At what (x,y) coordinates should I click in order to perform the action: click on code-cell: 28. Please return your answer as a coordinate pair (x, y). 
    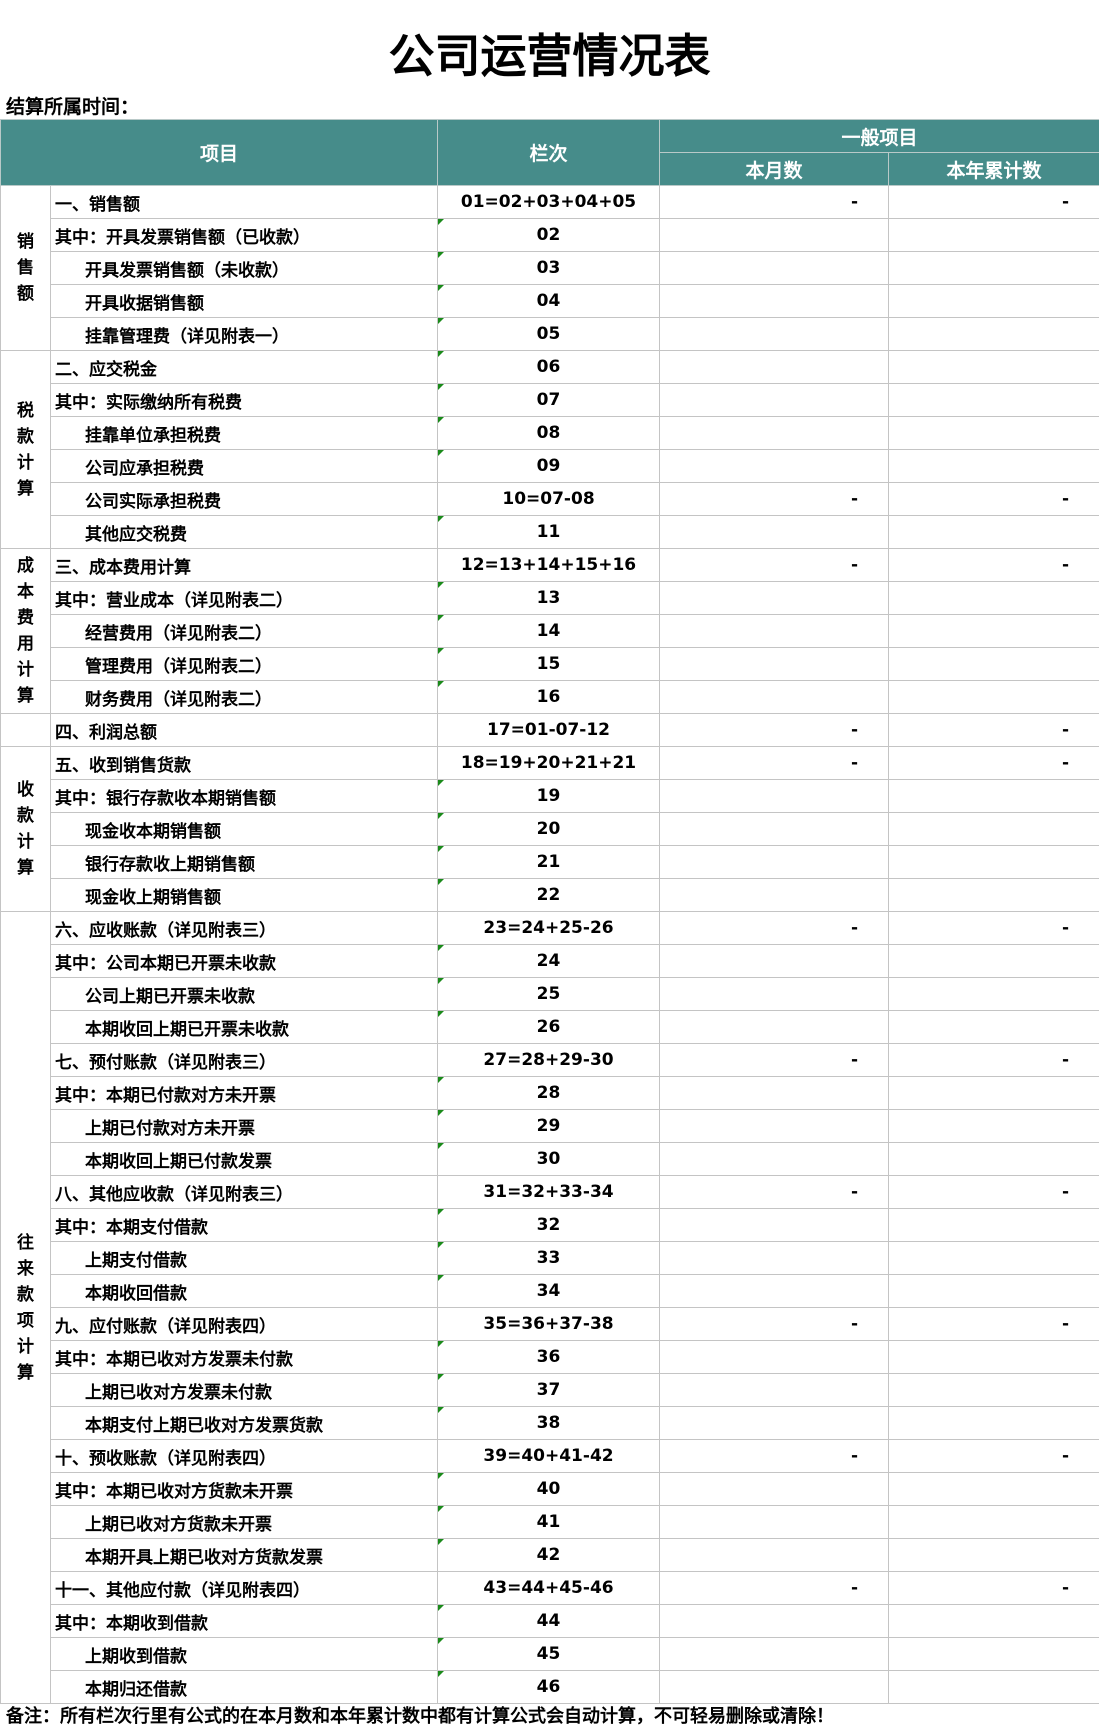
    Looking at the image, I should click on (549, 1093).